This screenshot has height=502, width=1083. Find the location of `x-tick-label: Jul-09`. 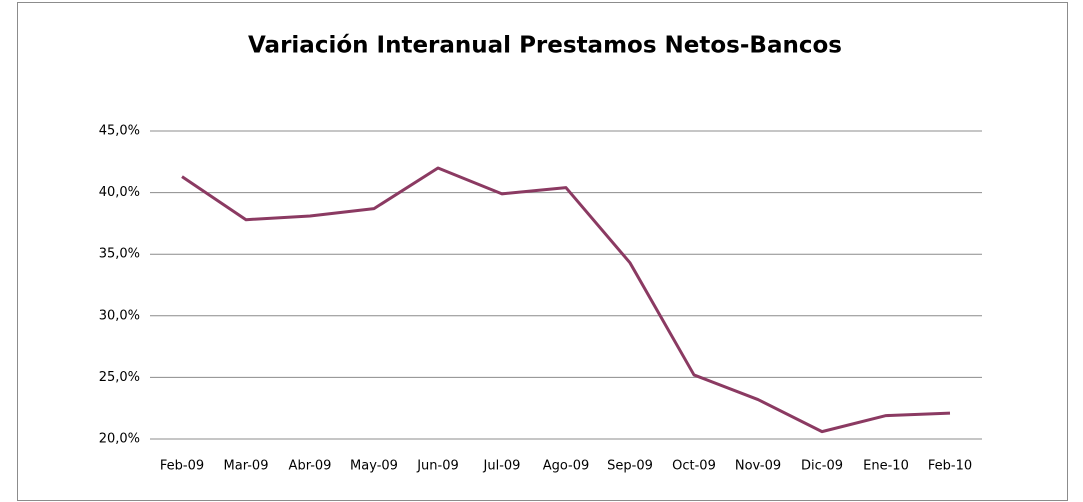

x-tick-label: Jul-09 is located at coordinates (502, 466).